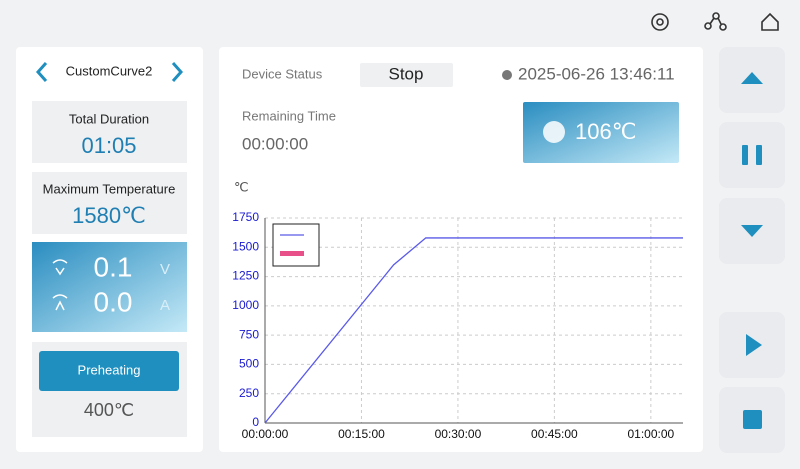  What do you see at coordinates (361, 434) in the screenshot?
I see `x-tick-label: 00:15:00` at bounding box center [361, 434].